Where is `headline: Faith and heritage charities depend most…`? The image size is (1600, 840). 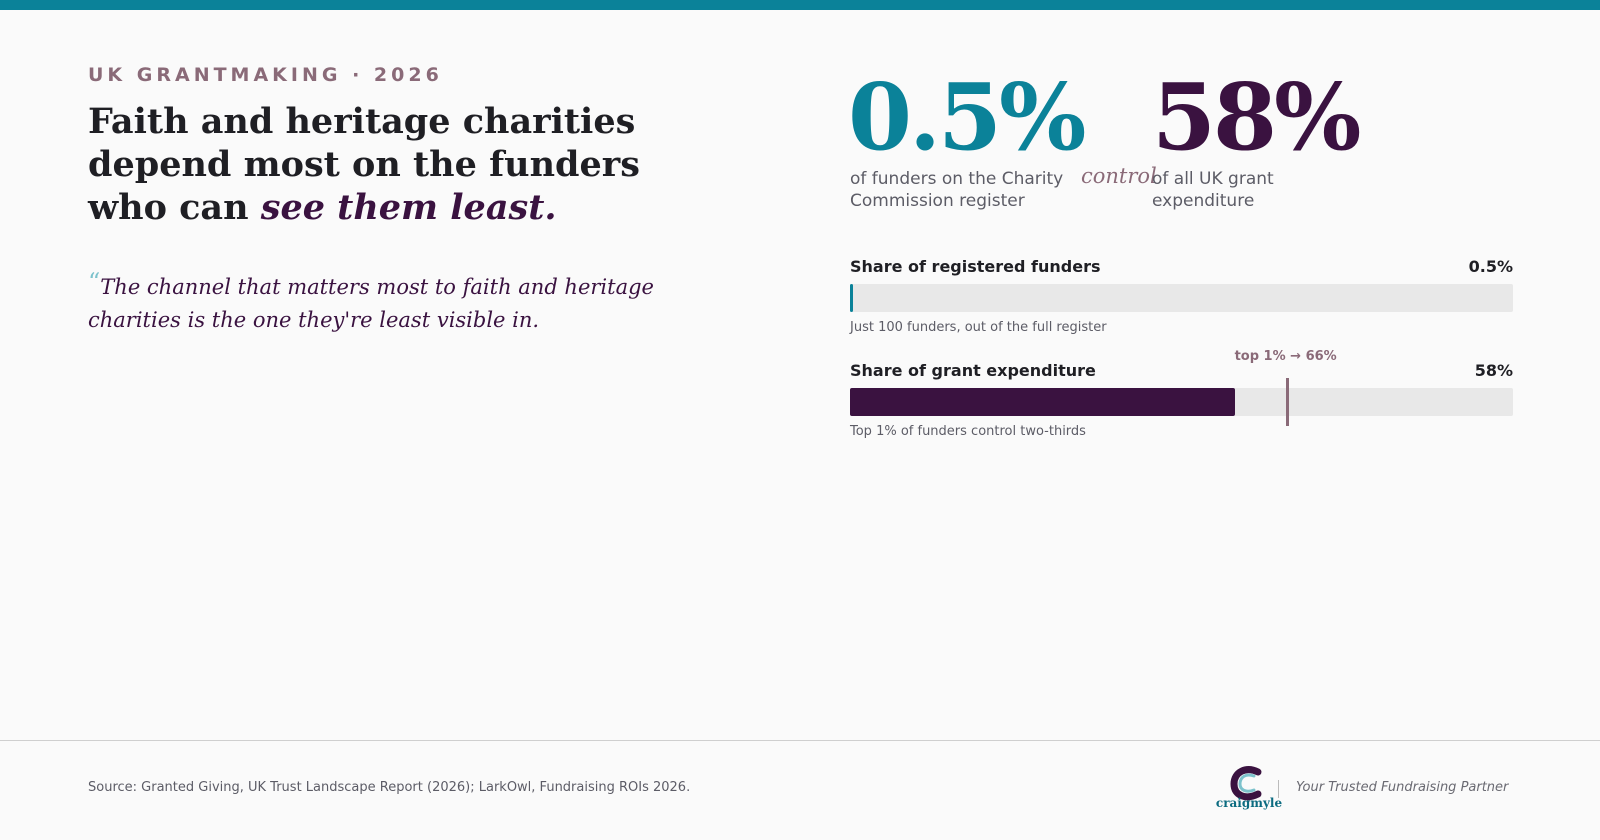 headline: Faith and heritage charities depend most… is located at coordinates (408, 164).